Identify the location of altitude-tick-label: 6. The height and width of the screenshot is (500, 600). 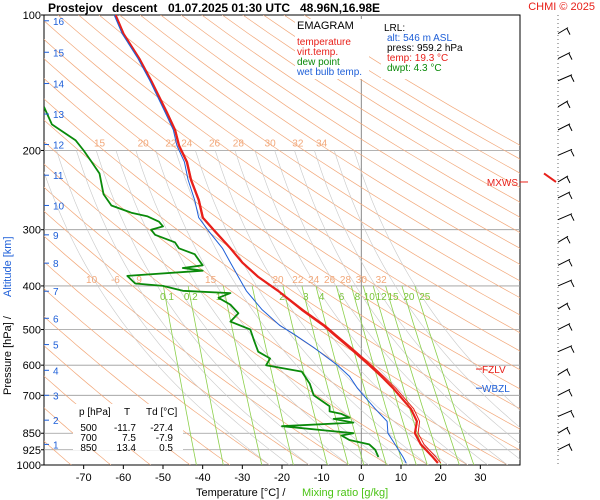
(56, 319).